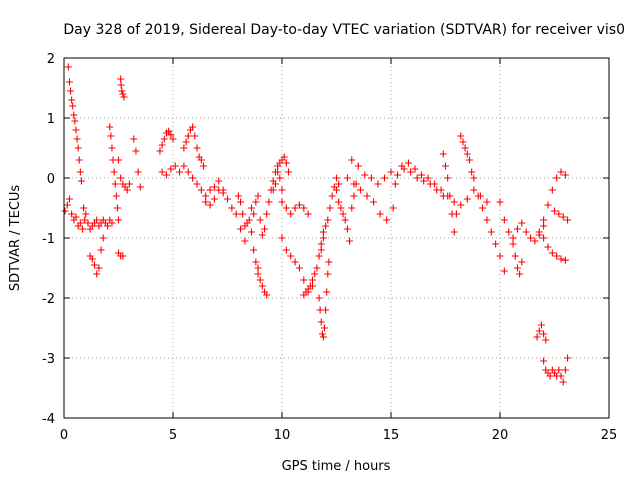  I want to click on y-tick-label: -4, so click(48, 419).